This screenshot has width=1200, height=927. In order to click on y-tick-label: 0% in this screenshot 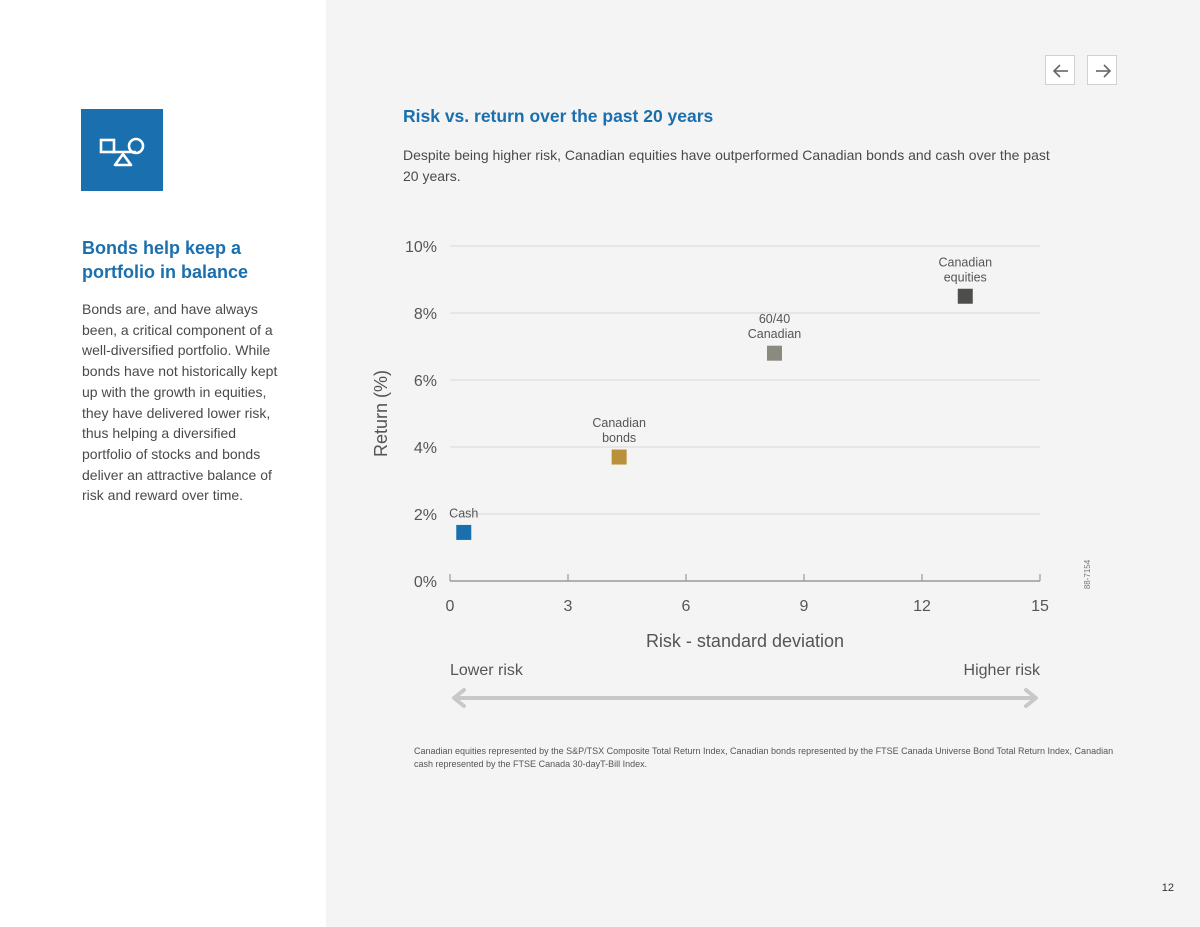, I will do `click(425, 582)`.